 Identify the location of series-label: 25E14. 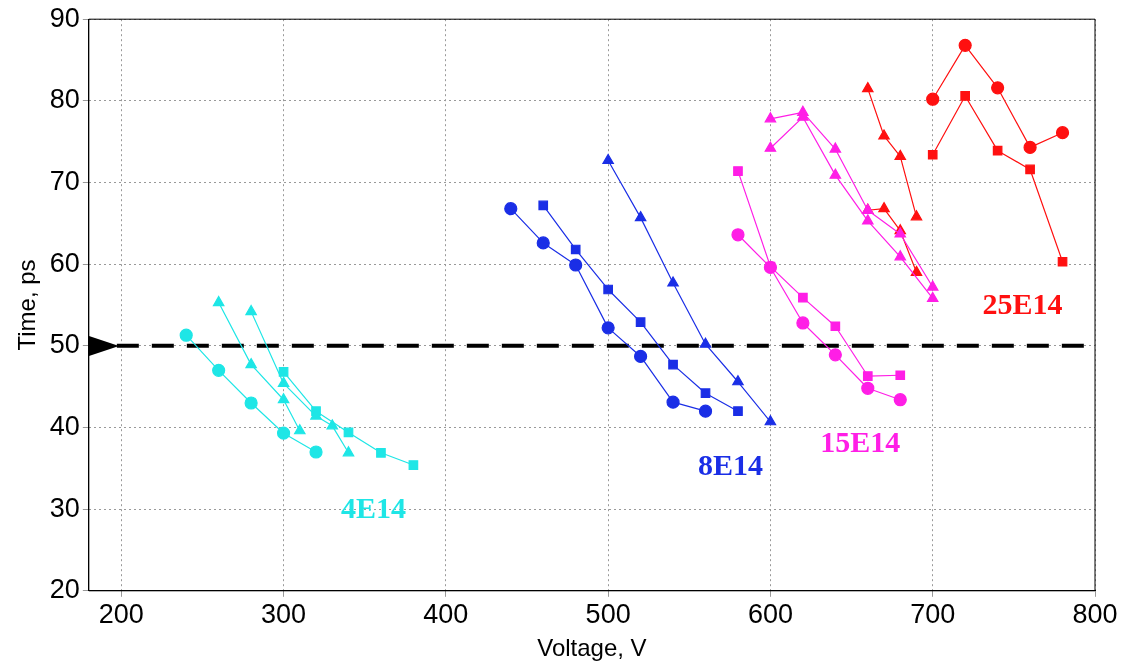
(1022, 304).